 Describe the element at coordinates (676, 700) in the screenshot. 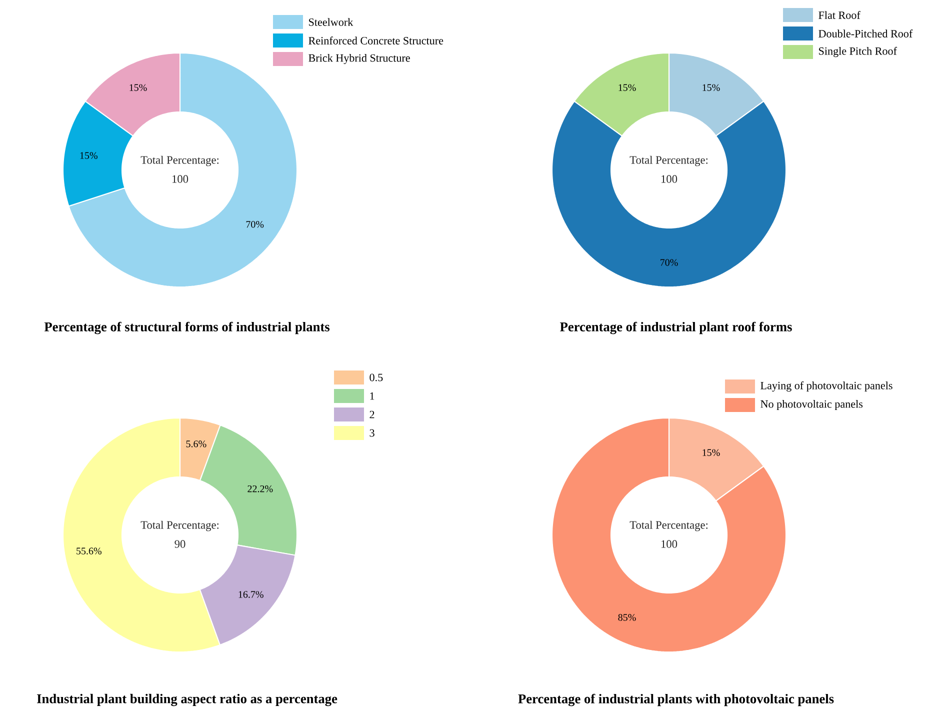

I see `text: Percentage of industrial plants with photovoltaic panels` at that location.